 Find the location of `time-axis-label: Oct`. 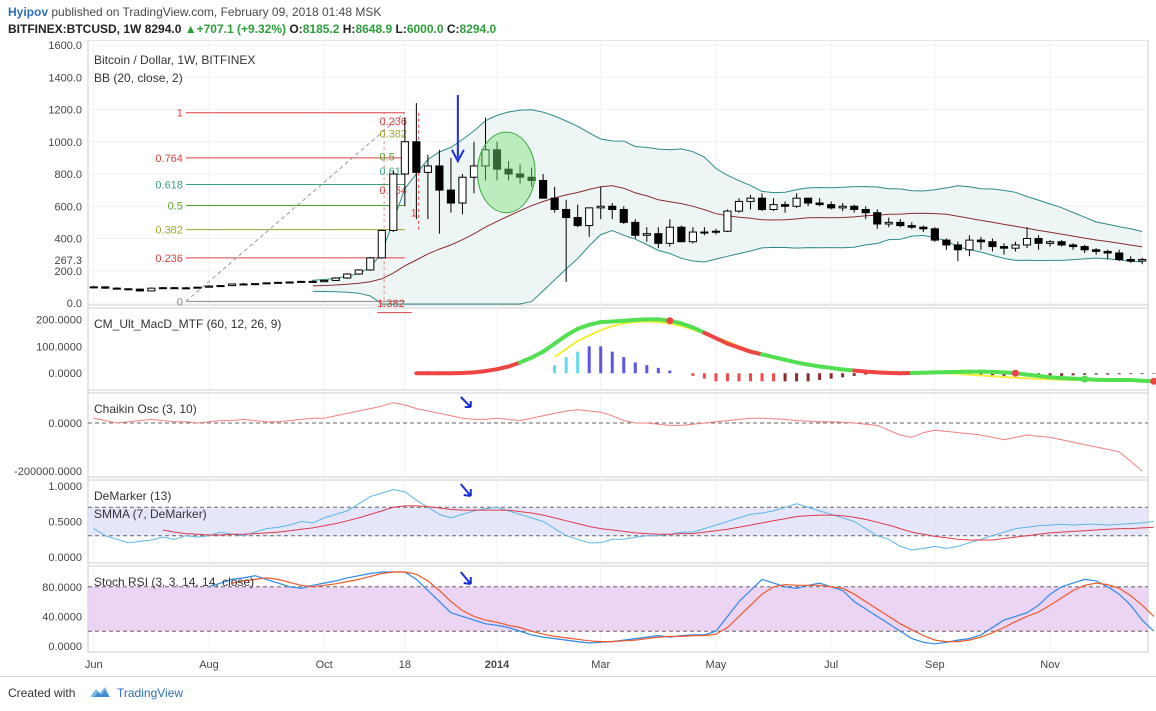

time-axis-label: Oct is located at coordinates (324, 665).